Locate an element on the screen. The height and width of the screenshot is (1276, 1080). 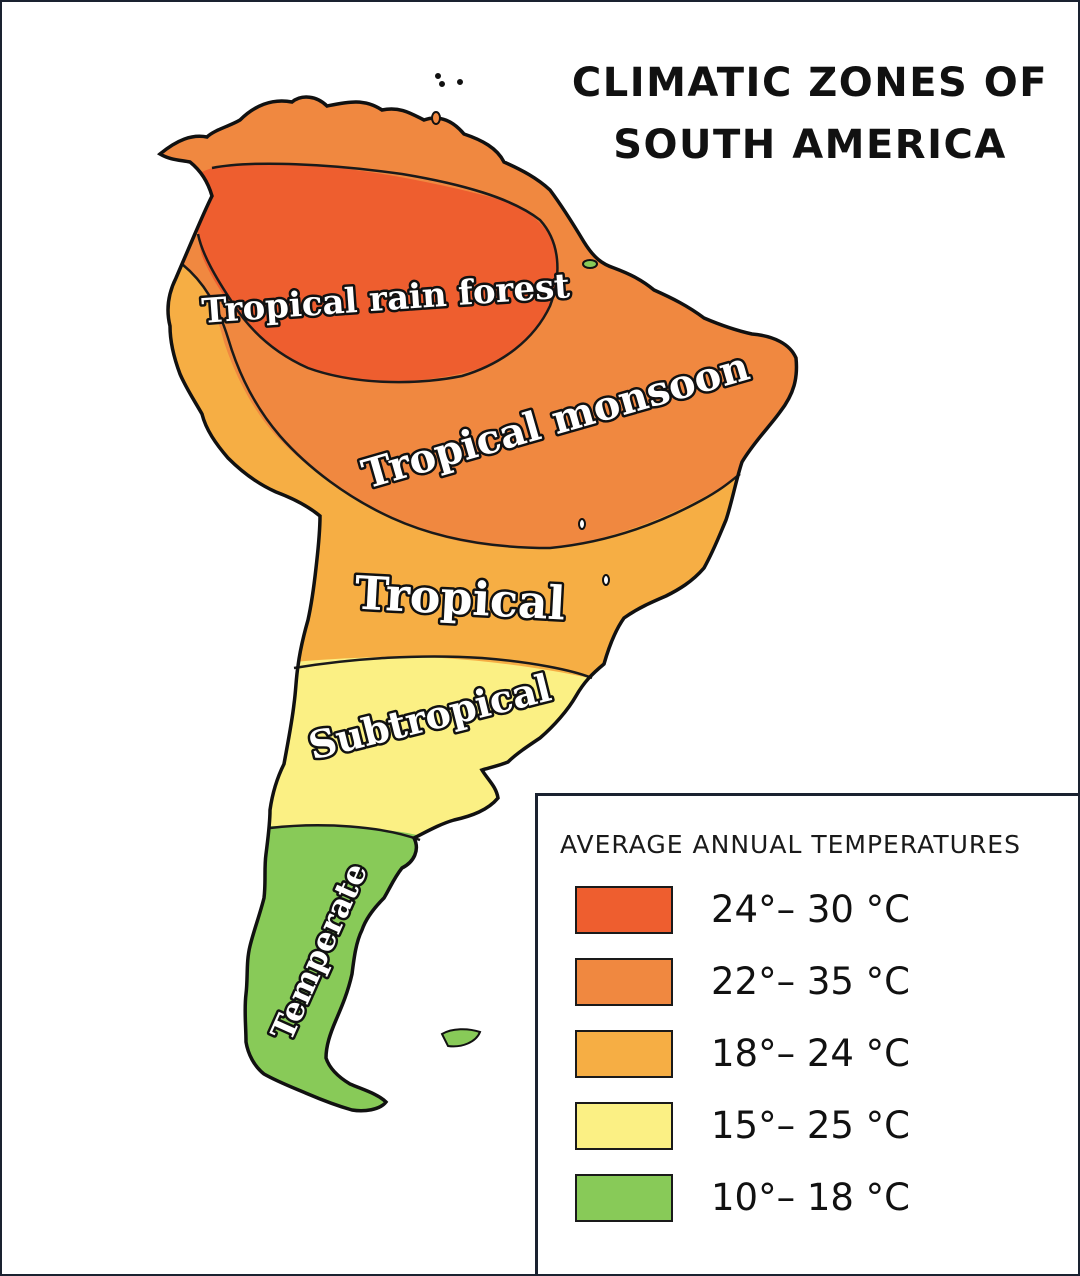
legend-range: 10°– 18 °C is located at coordinates (811, 1197).